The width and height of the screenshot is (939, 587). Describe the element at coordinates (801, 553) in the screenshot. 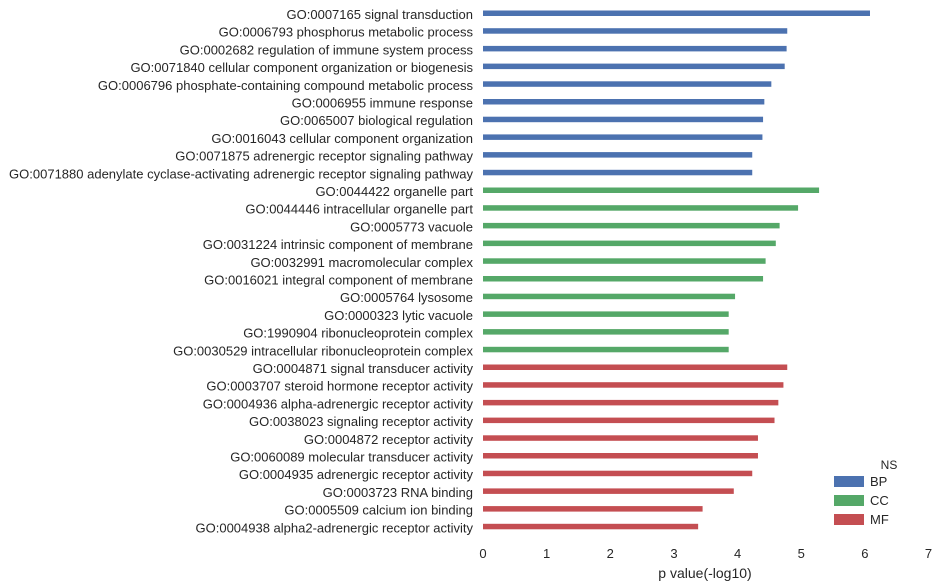

I see `x-tick-label: 5` at that location.